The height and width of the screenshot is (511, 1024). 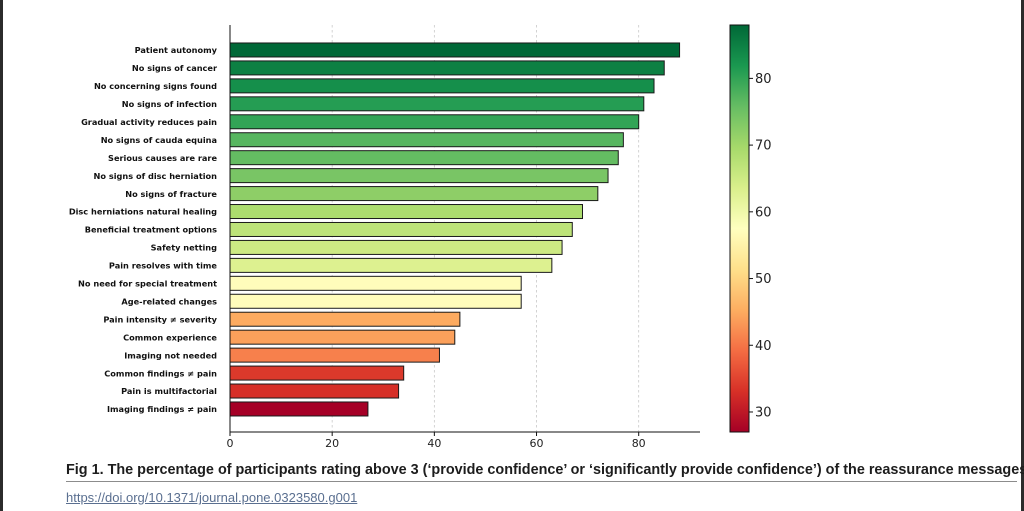 I want to click on colorbar-tick-label: 60, so click(x=763, y=212).